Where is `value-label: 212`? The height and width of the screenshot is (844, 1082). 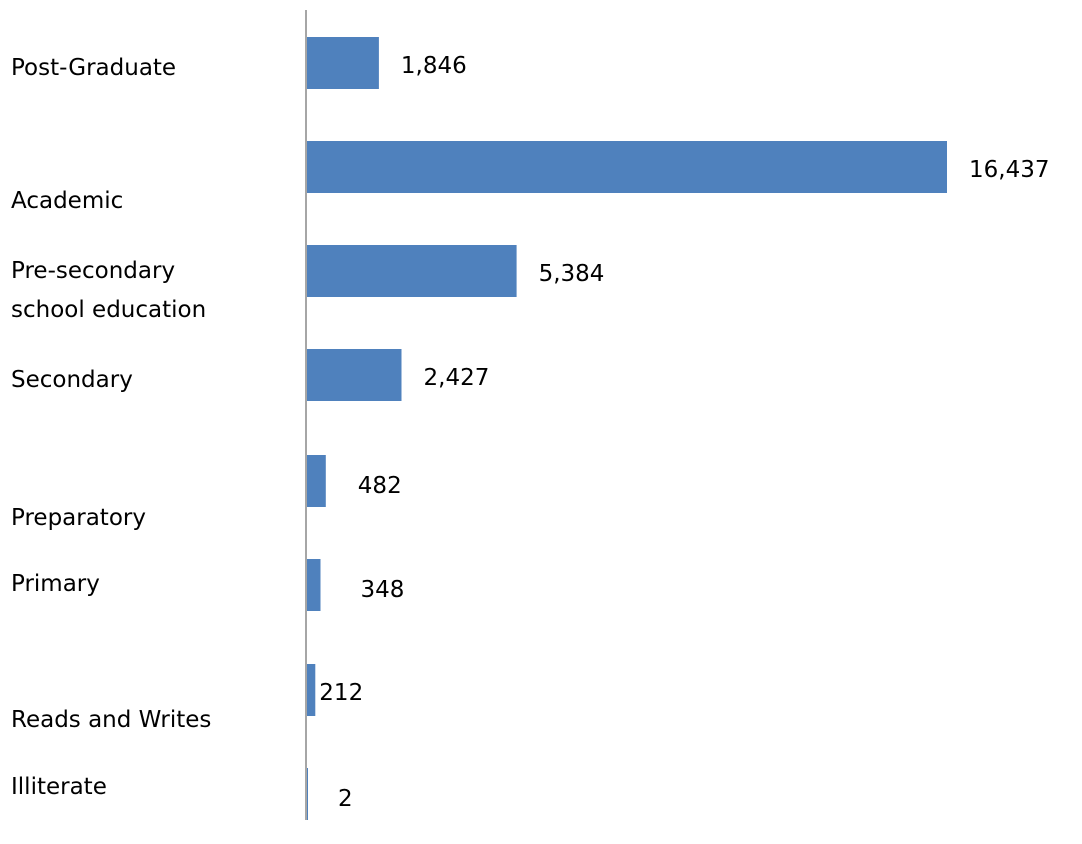 value-label: 212 is located at coordinates (341, 693).